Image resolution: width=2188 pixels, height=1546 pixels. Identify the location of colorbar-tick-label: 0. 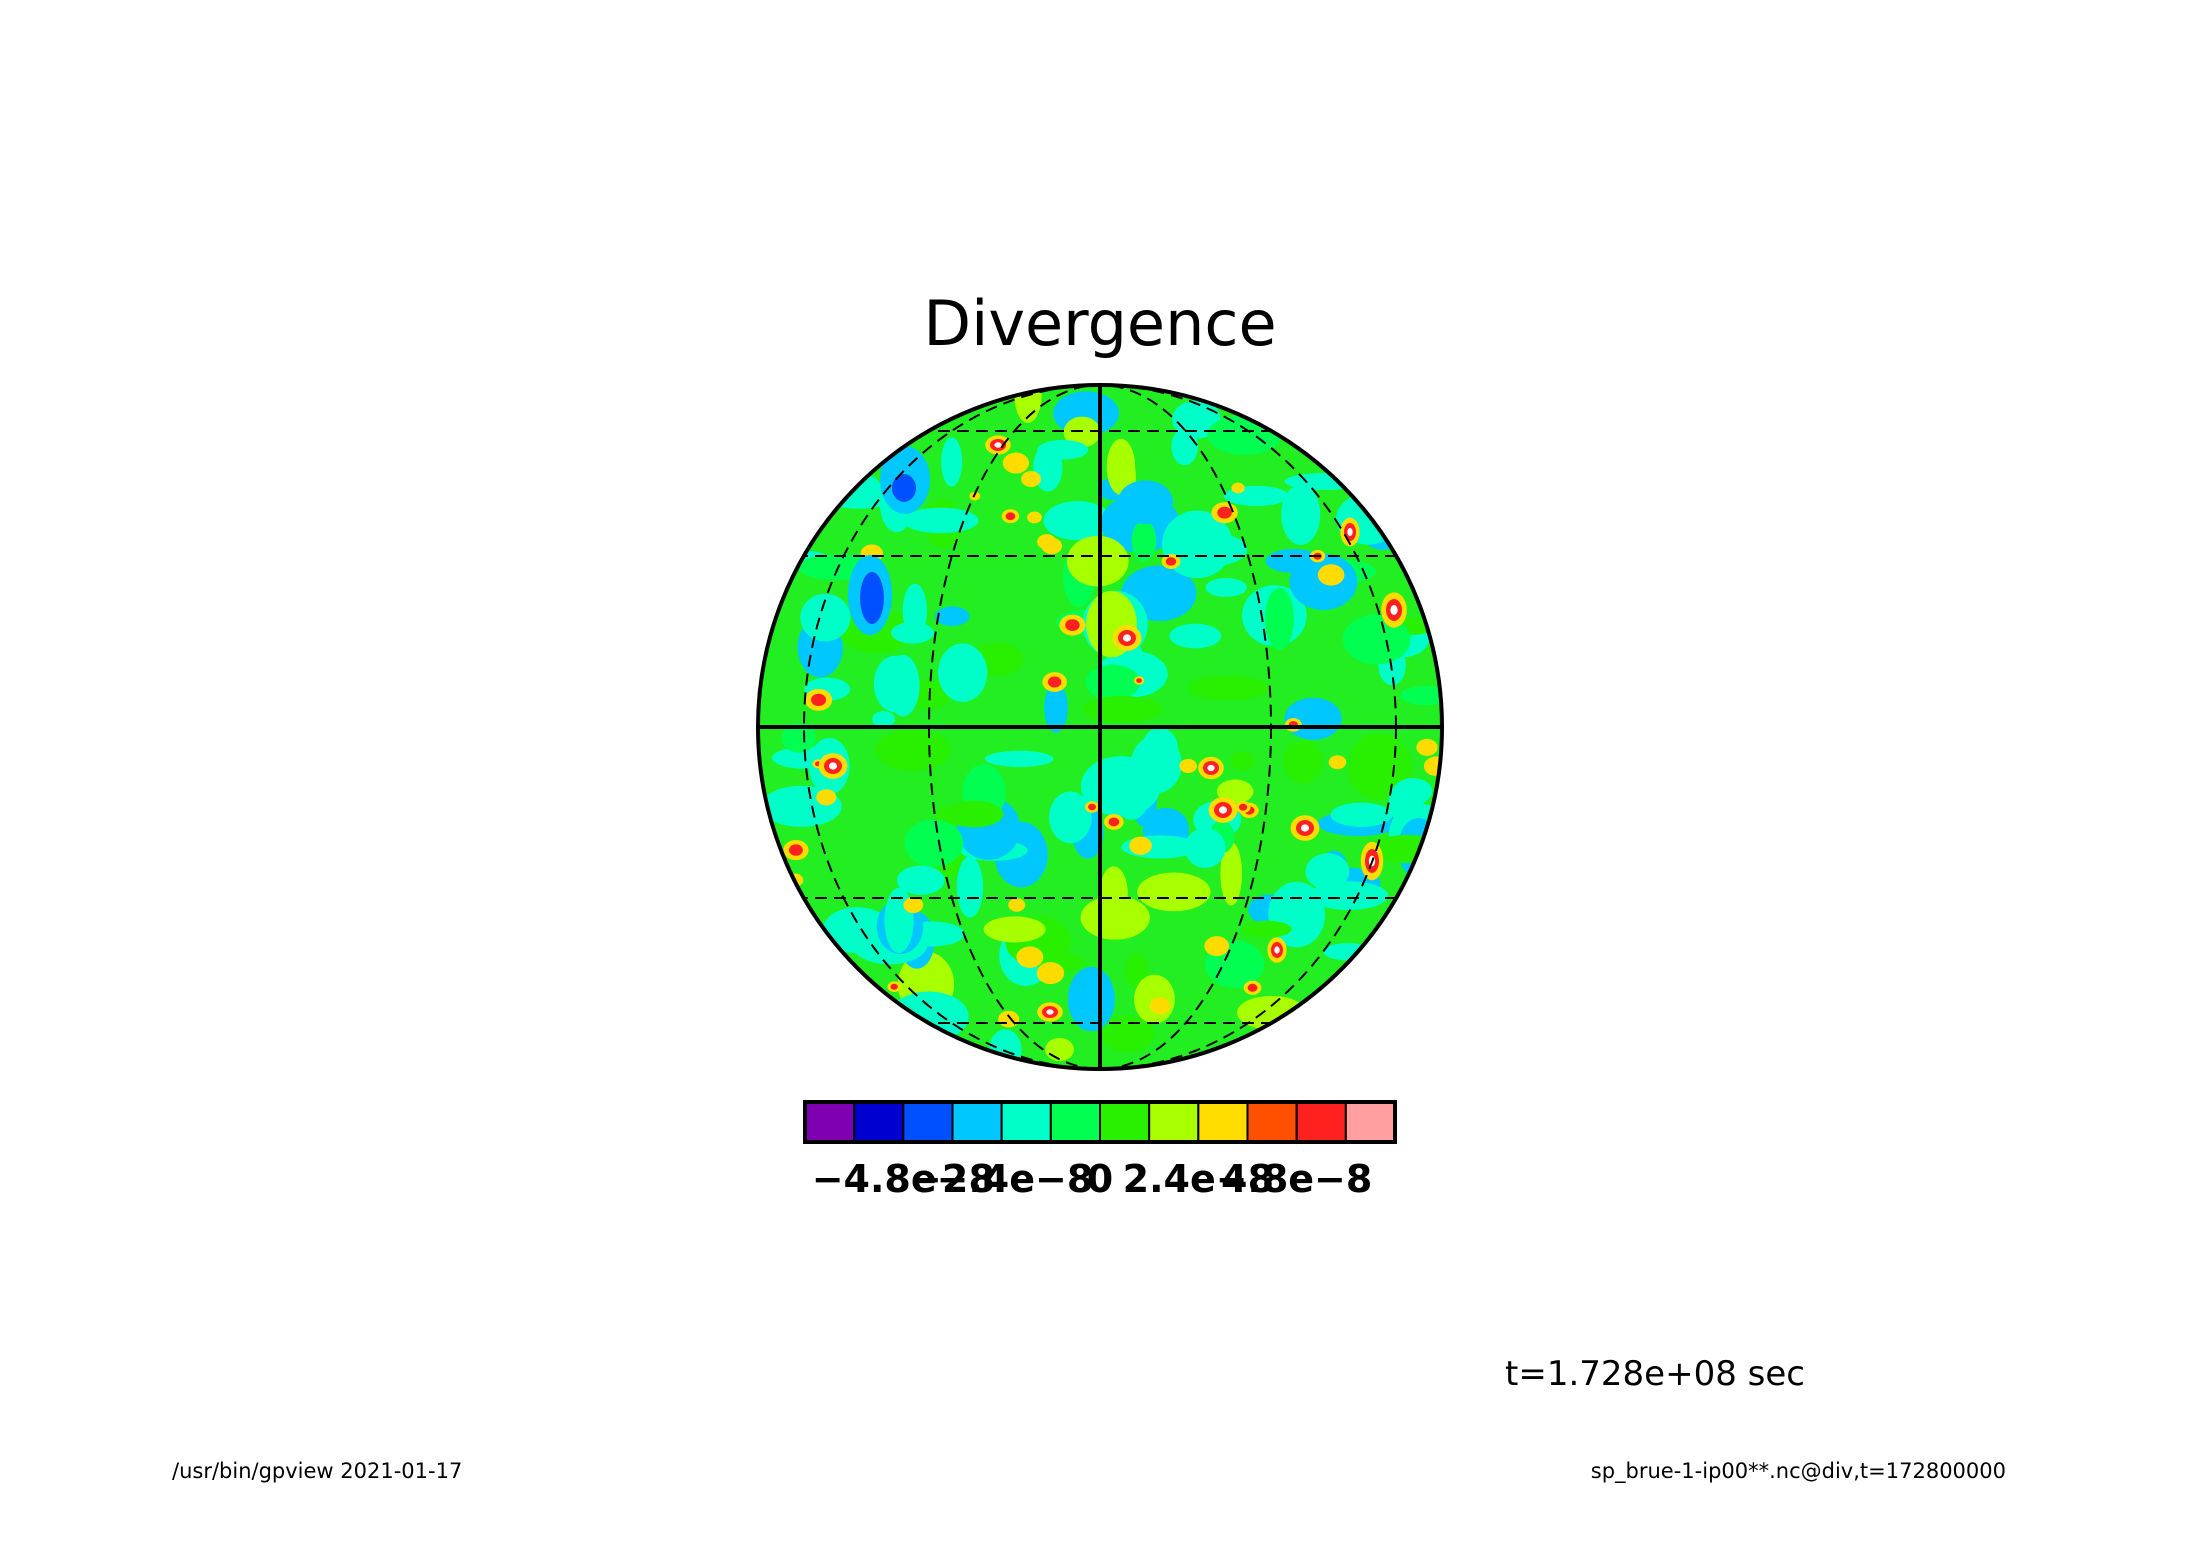
(1100, 1179).